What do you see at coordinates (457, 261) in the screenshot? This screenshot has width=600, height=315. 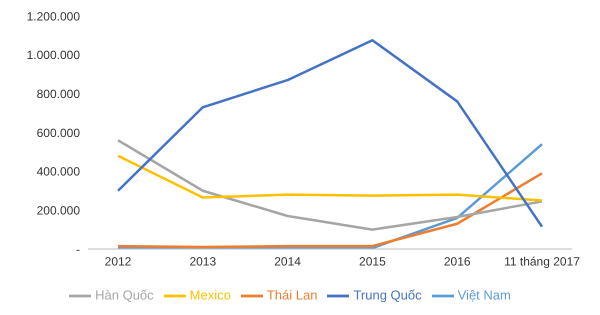 I see `x-tick-label: 2016` at bounding box center [457, 261].